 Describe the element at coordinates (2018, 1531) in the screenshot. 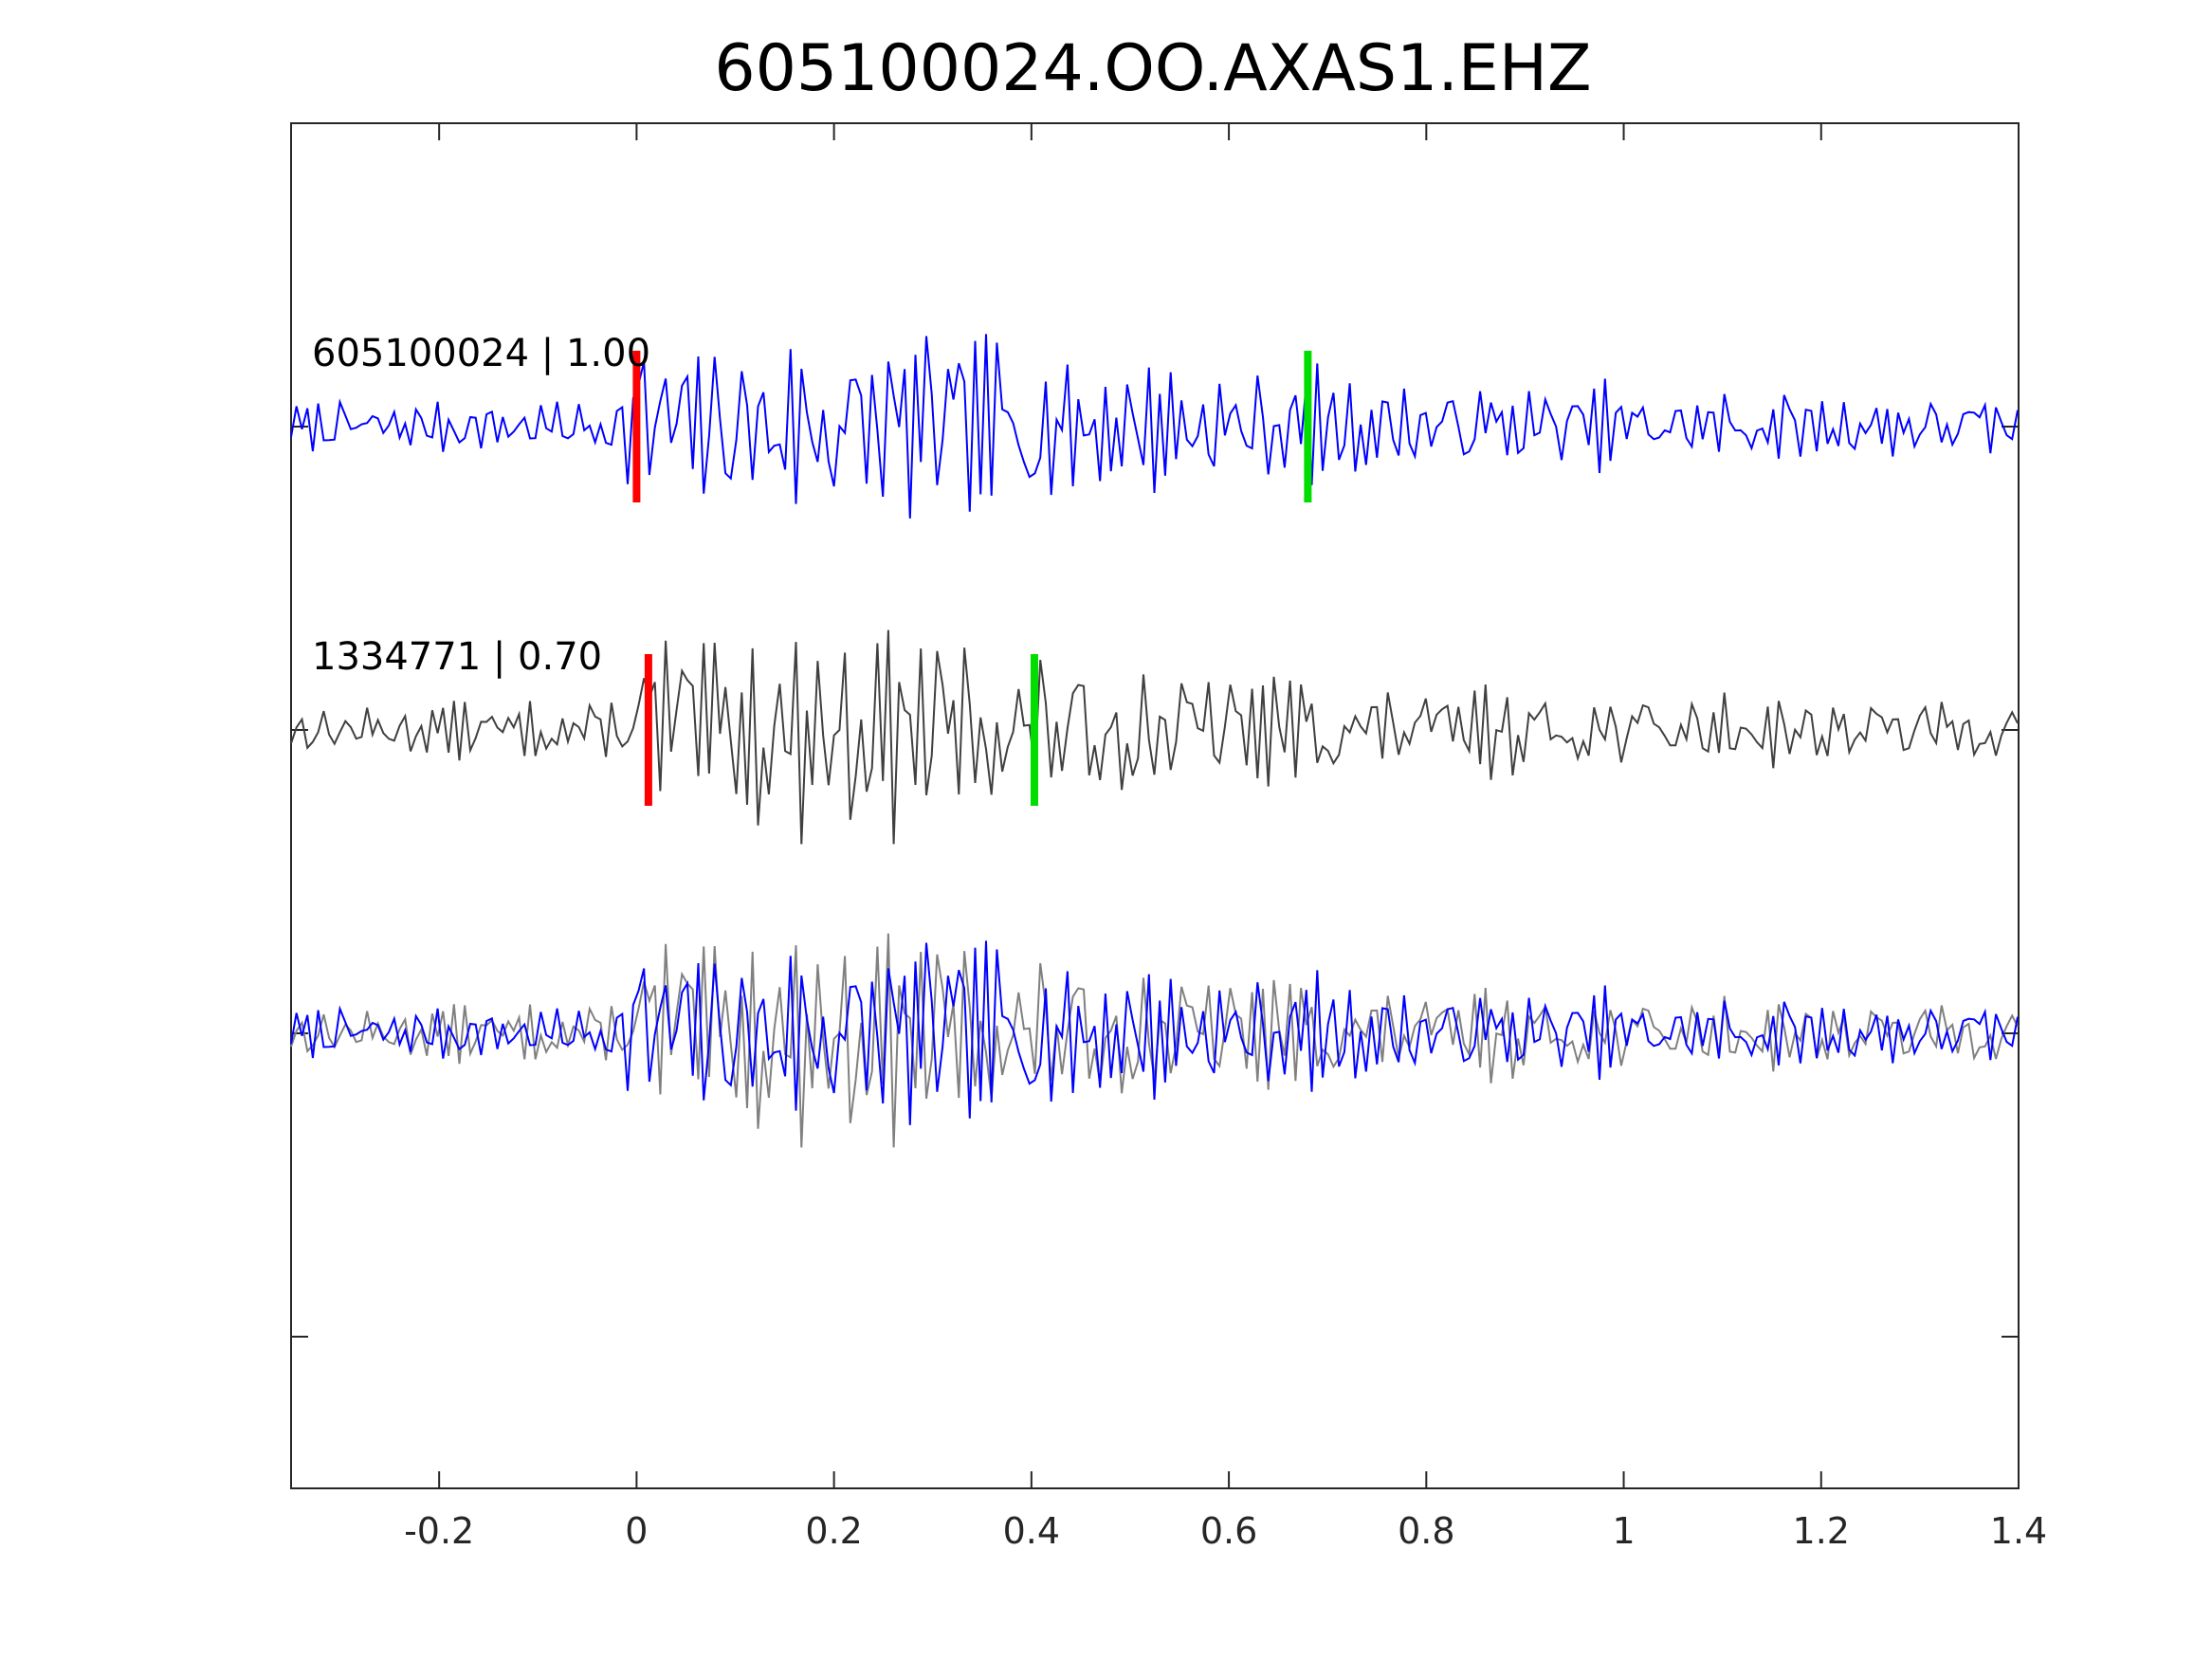

I see `x-tick-label: 1.4` at that location.